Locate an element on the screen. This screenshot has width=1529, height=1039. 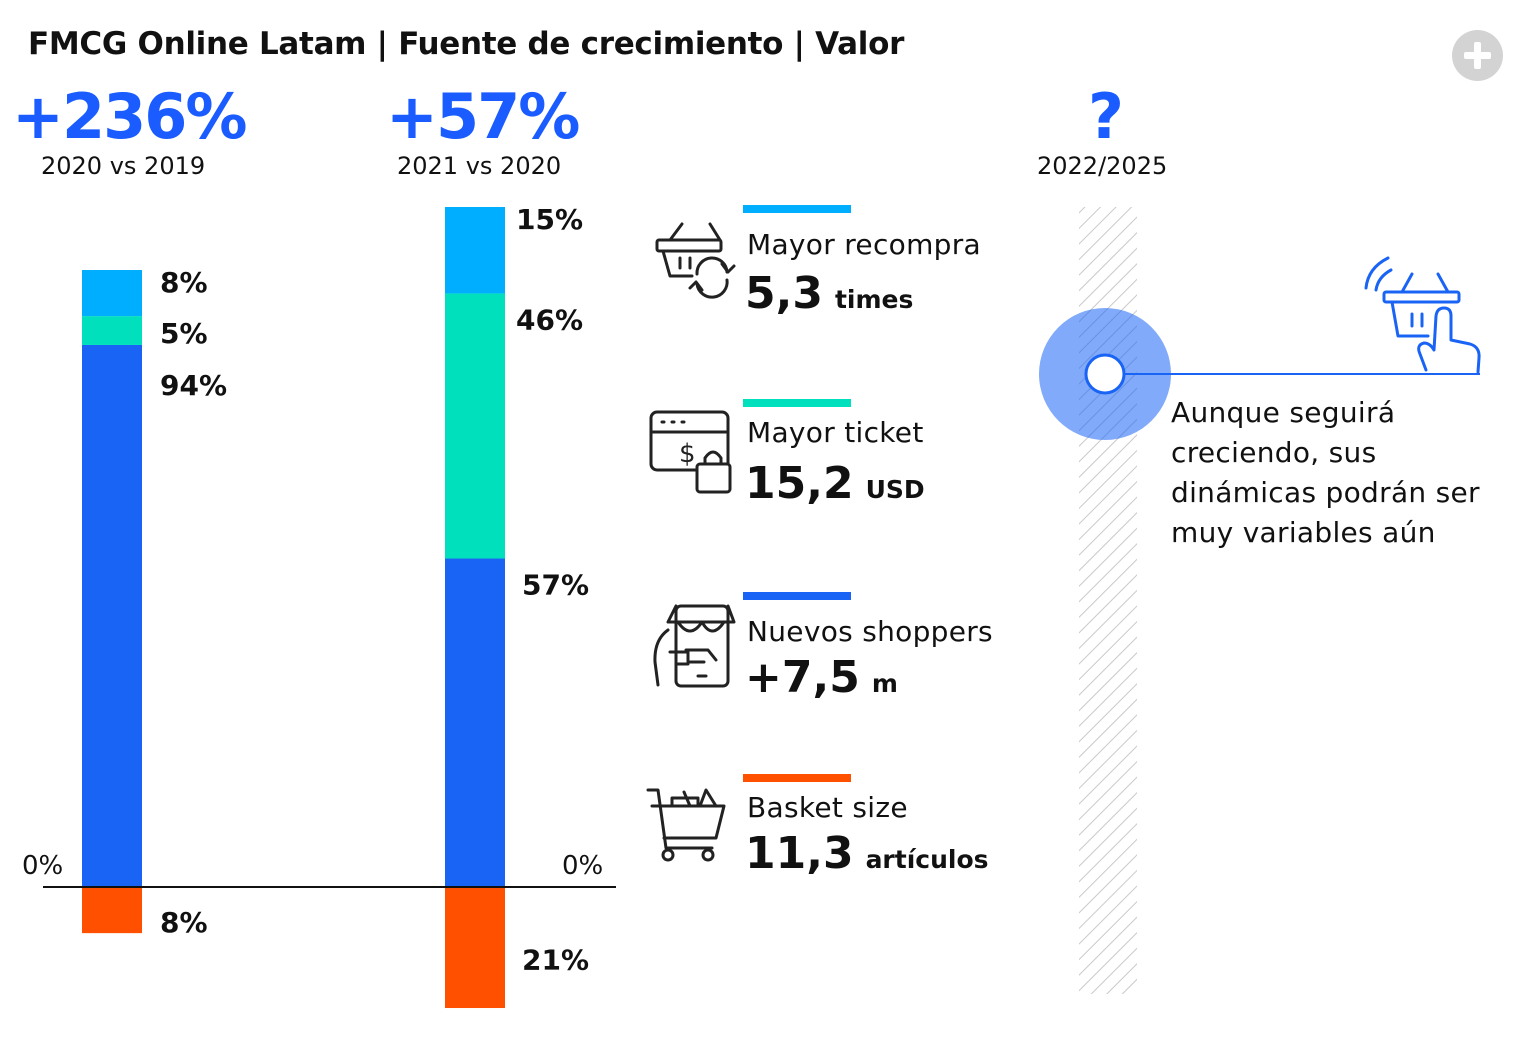
mobile-store-icon is located at coordinates (694, 646).